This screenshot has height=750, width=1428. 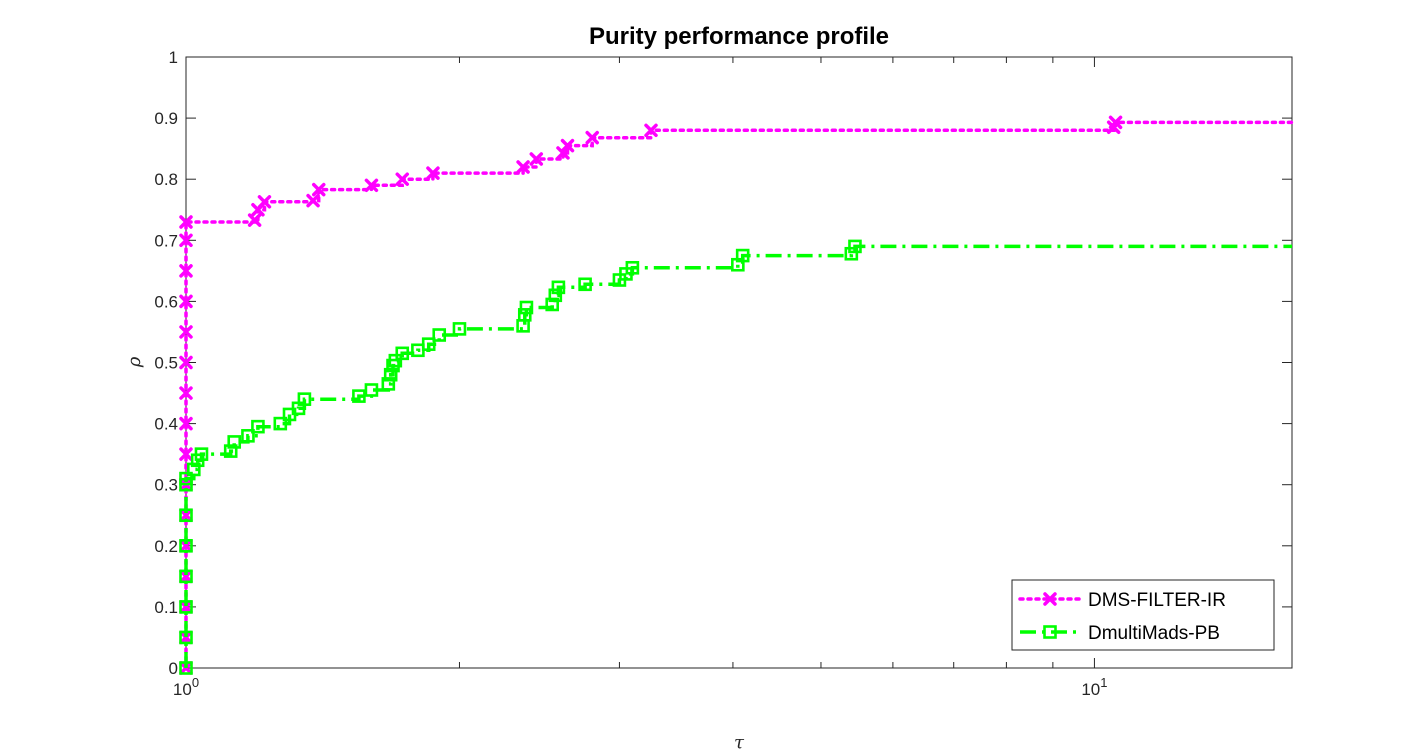 I want to click on legend-box, so click(x=1143, y=615).